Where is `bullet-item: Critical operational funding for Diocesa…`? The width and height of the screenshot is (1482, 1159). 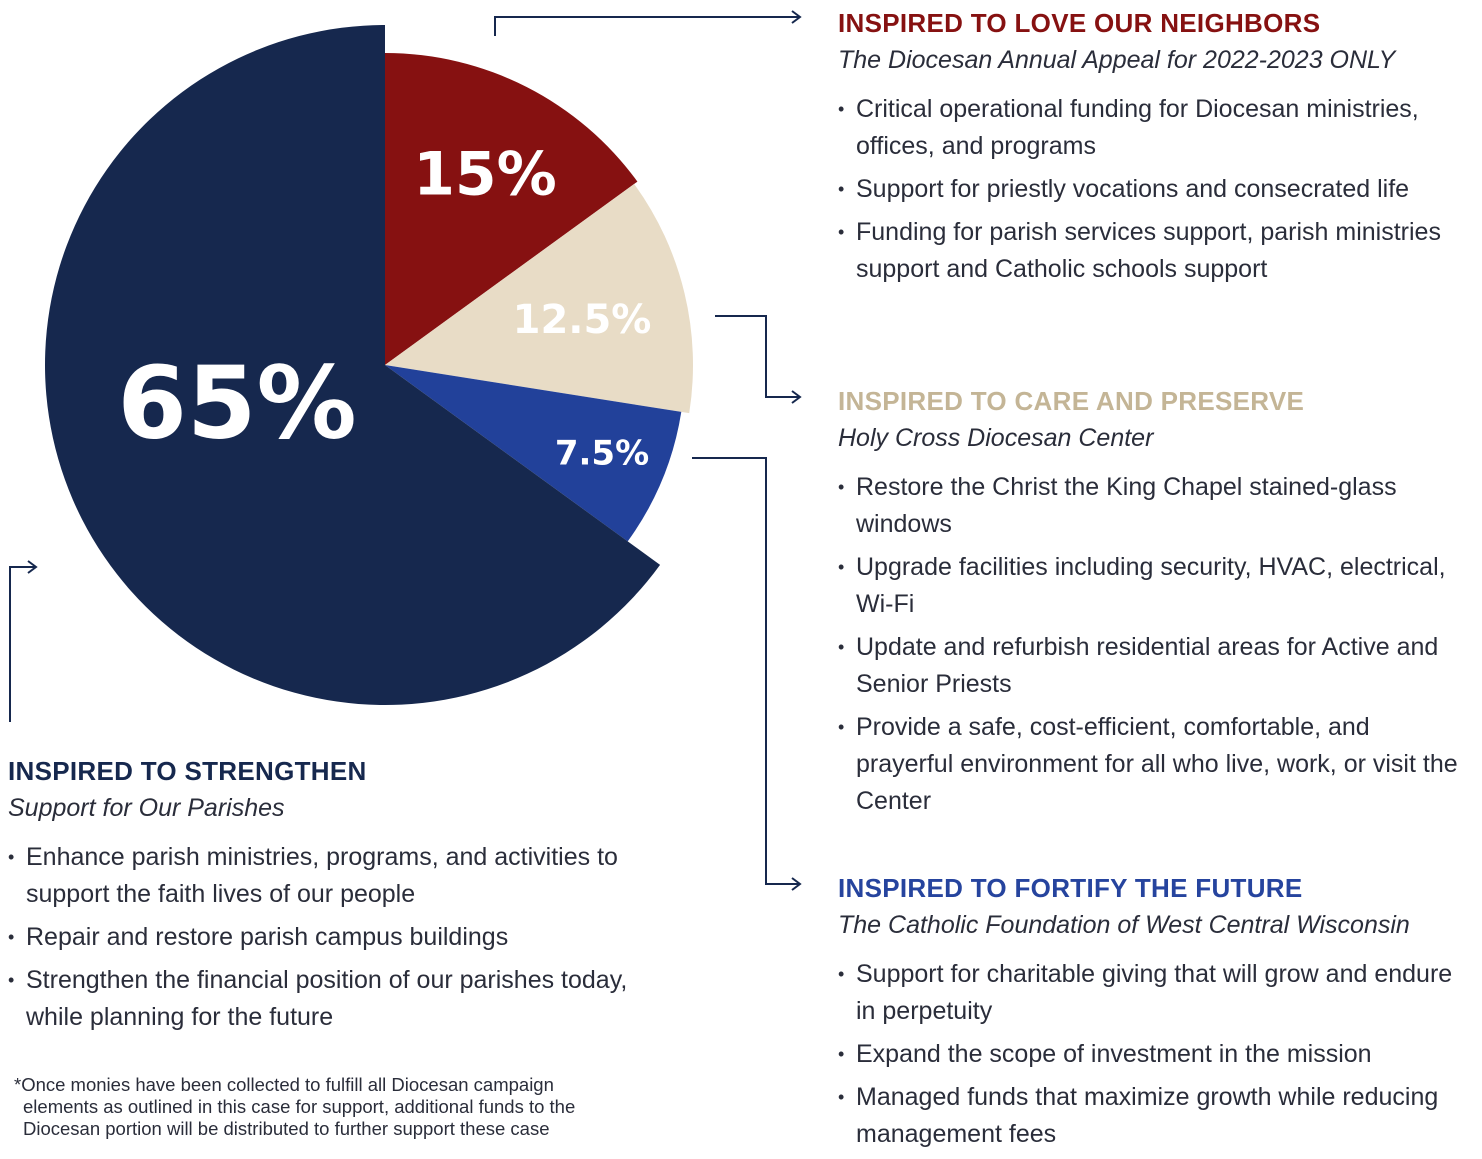
bullet-item: Critical operational funding for Diocesa… is located at coordinates (1153, 128).